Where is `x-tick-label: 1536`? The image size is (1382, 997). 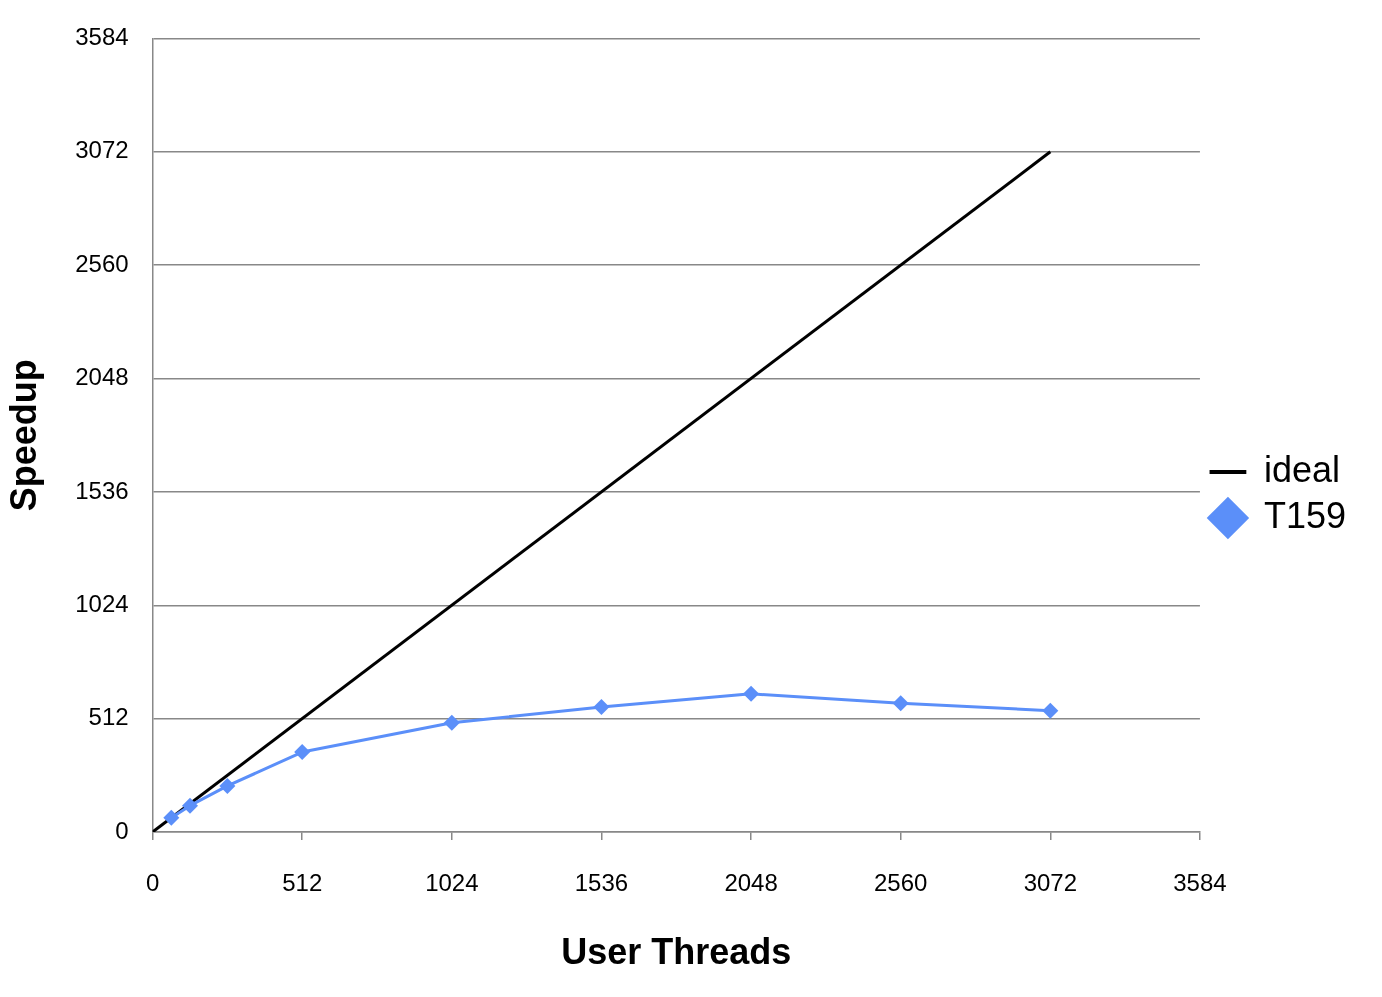 x-tick-label: 1536 is located at coordinates (601, 883).